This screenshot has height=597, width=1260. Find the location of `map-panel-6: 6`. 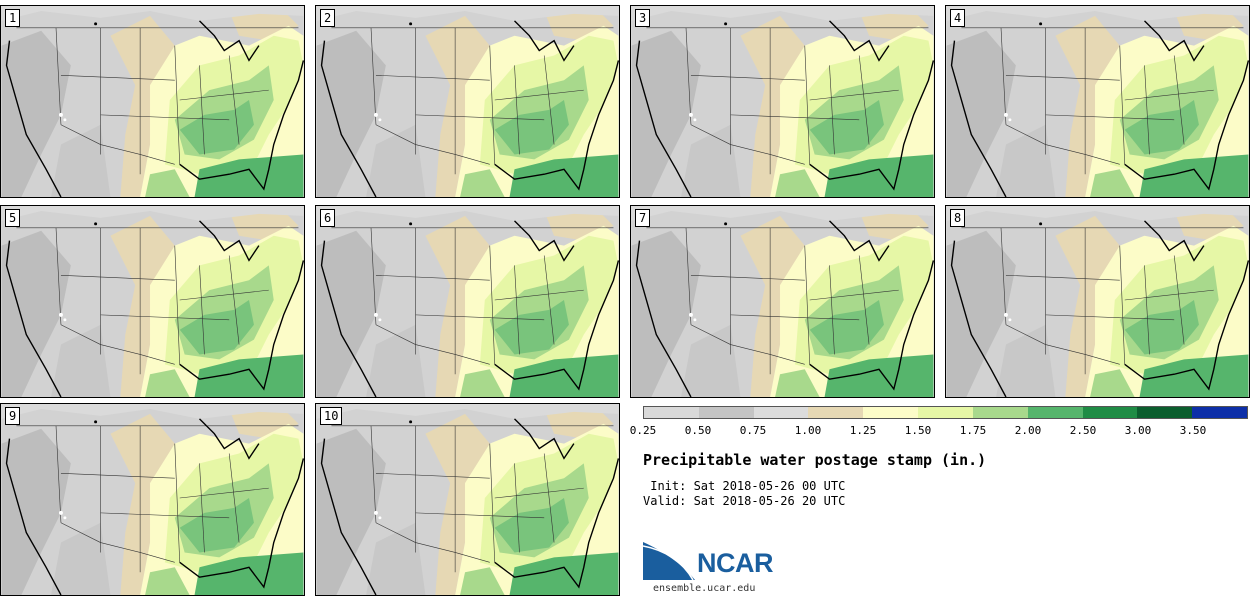

map-panel-6: 6 is located at coordinates (467, 301).